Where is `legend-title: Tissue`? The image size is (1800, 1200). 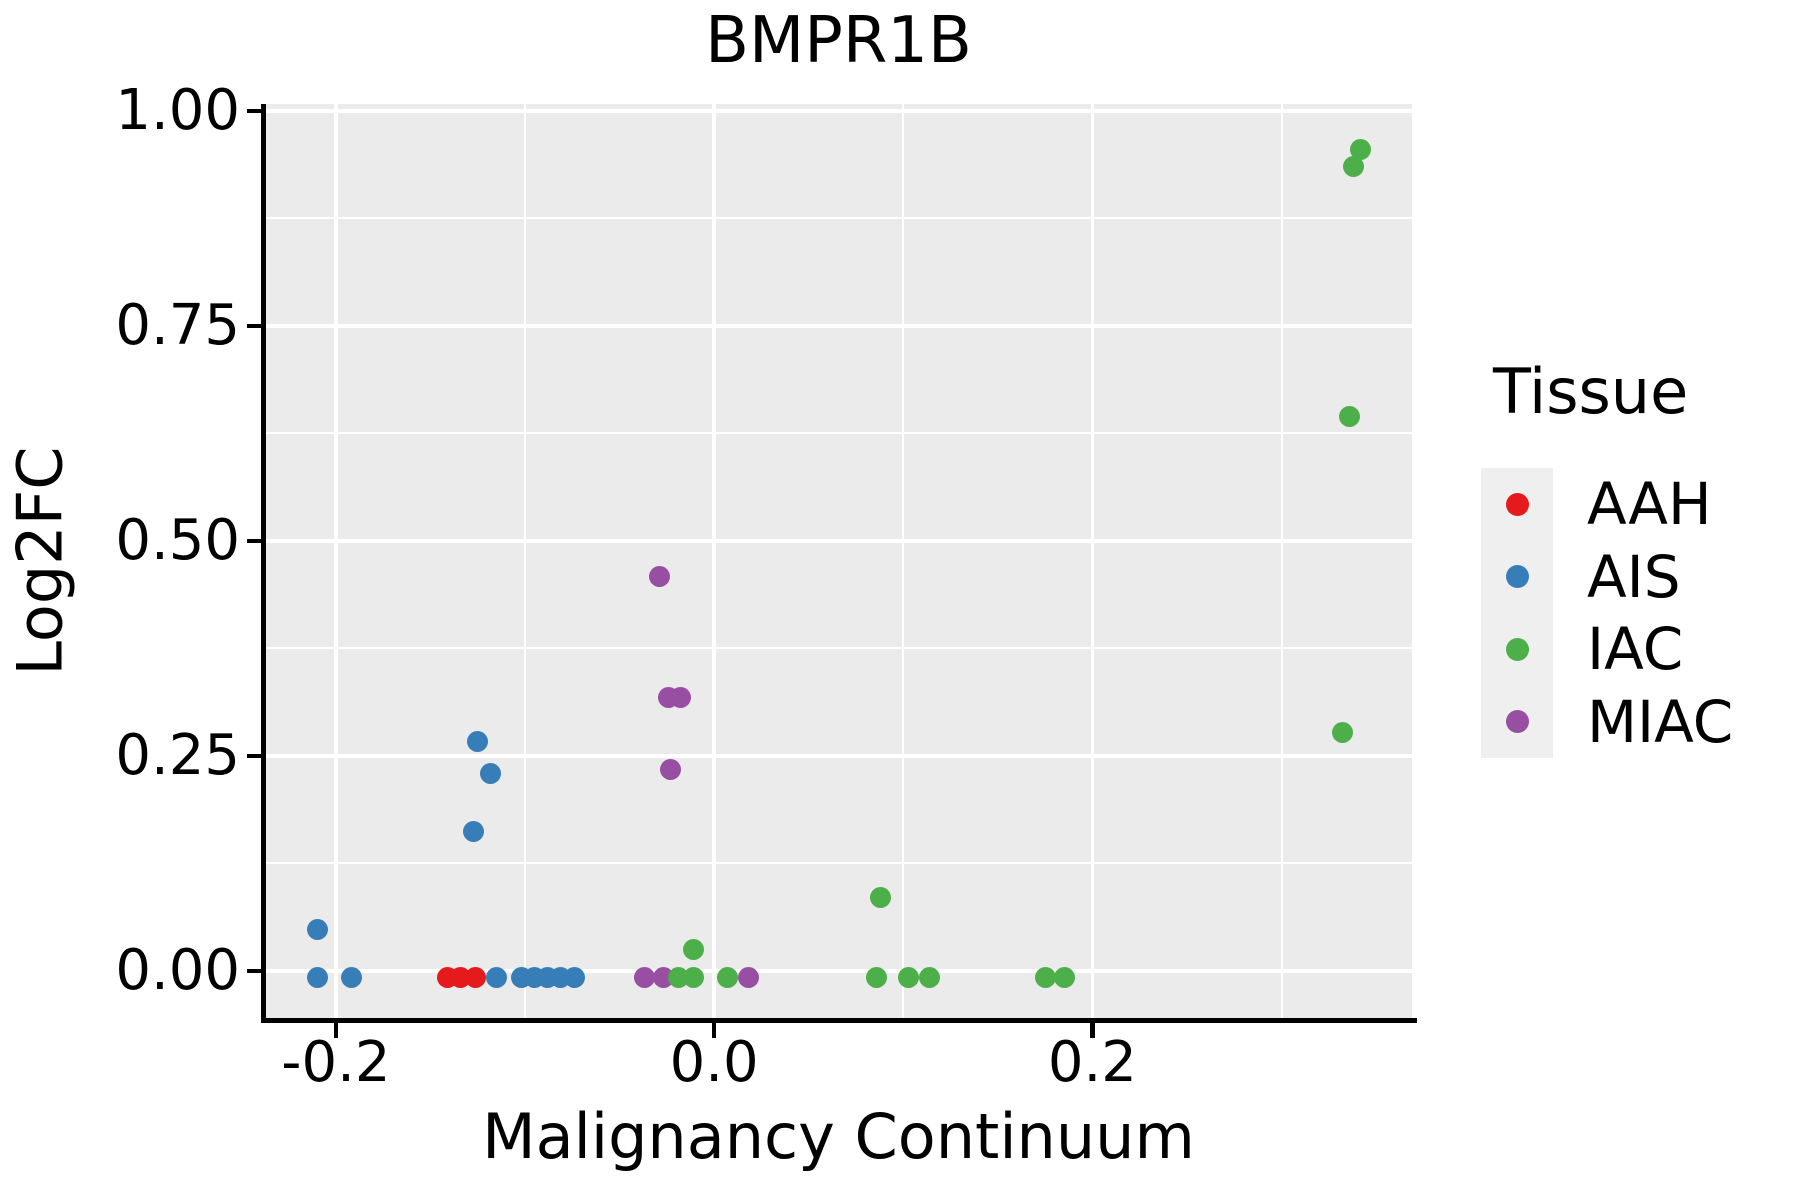 legend-title: Tissue is located at coordinates (1591, 391).